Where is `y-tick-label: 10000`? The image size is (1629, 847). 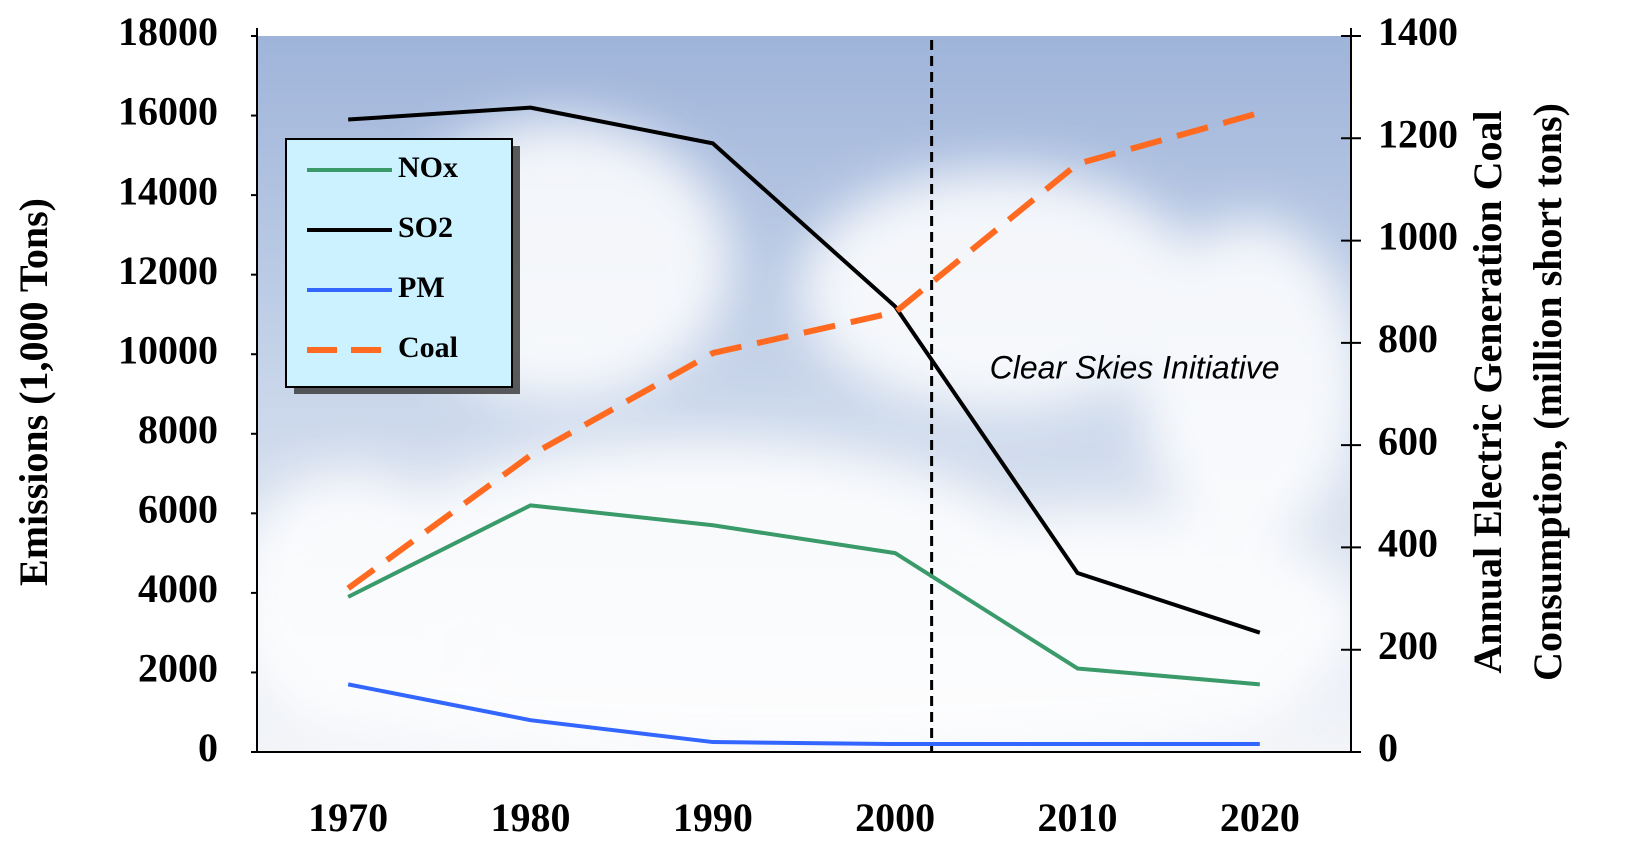
y-tick-label: 10000 is located at coordinates (168, 349).